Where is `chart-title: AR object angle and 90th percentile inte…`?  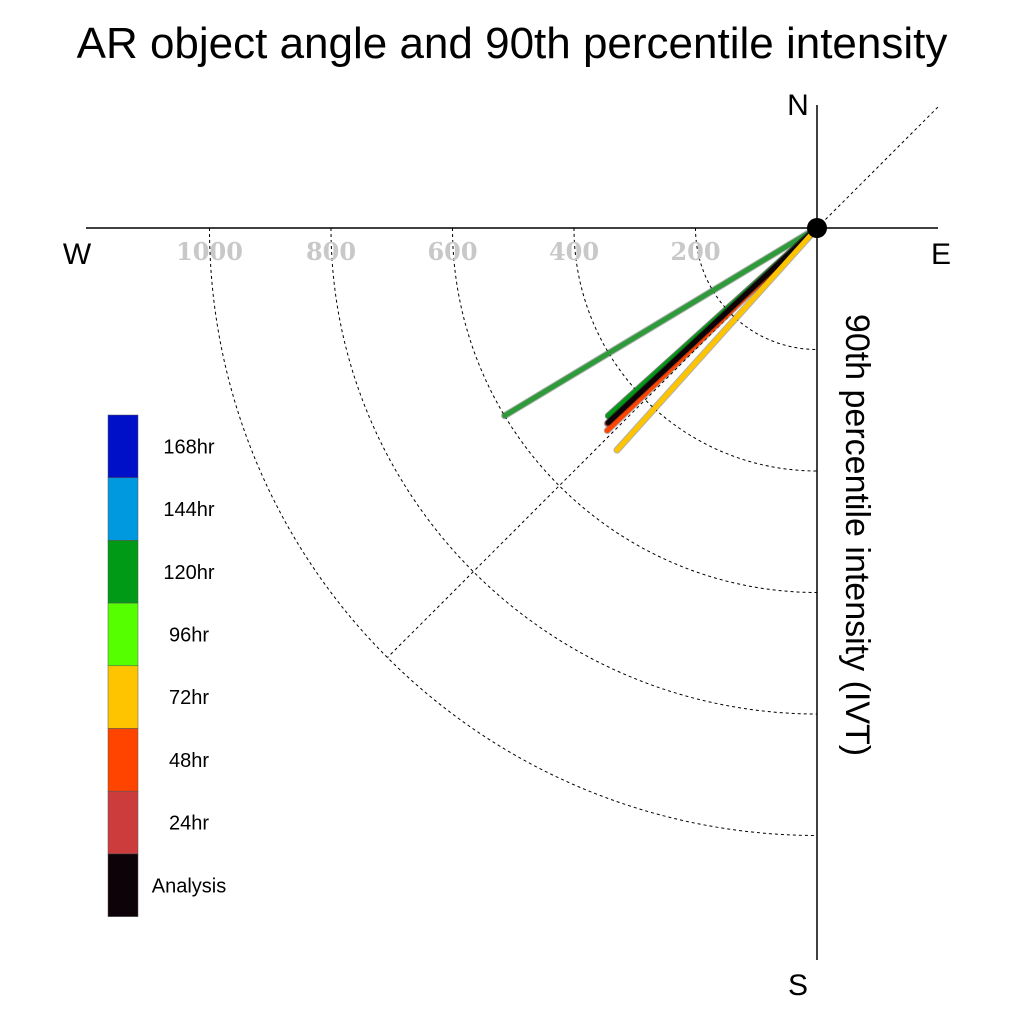 chart-title: AR object angle and 90th percentile inte… is located at coordinates (512, 43).